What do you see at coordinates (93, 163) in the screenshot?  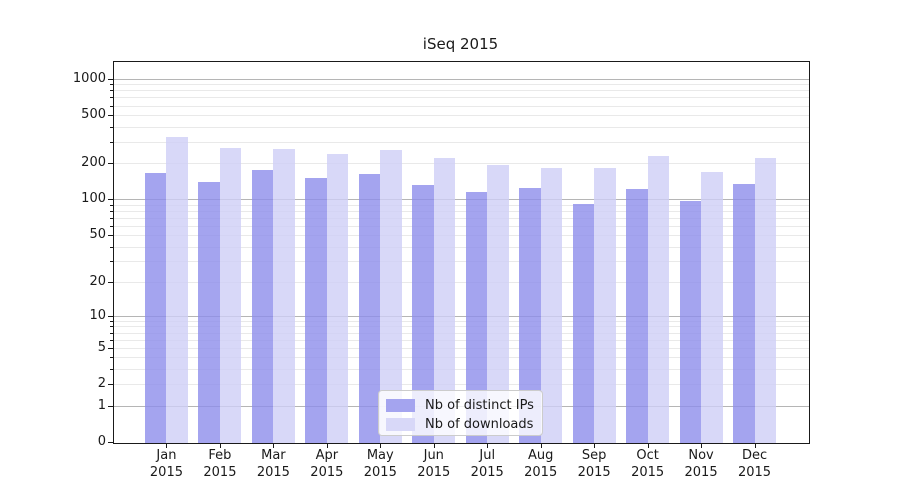 I see `y-tick-label: 200` at bounding box center [93, 163].